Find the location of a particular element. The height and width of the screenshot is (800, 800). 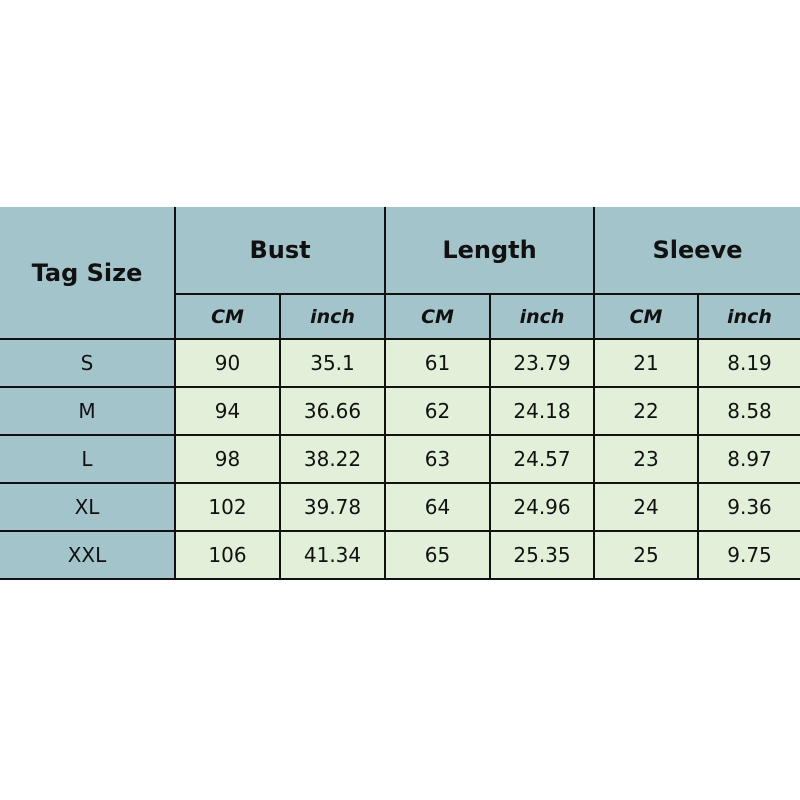

value-cell: 9.75 is located at coordinates (748, 555).